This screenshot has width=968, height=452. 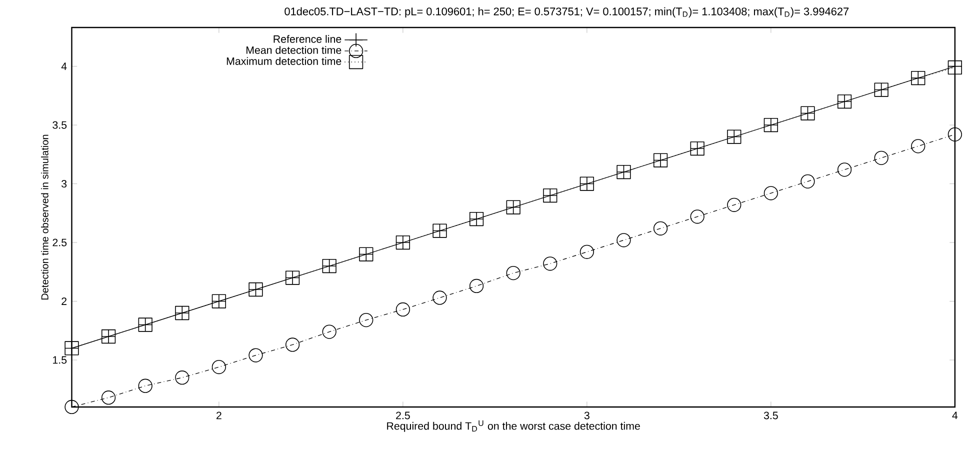 I want to click on x-axis-title: Required bound T$_{D}$$^{U}$ on the worst case detection time, so click(x=513, y=426).